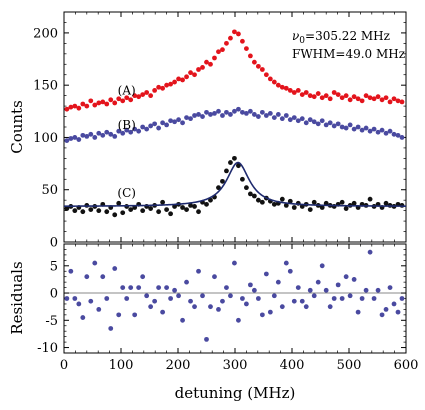  What do you see at coordinates (235, 365) in the screenshot?
I see `x-tick-label: 300` at bounding box center [235, 365].